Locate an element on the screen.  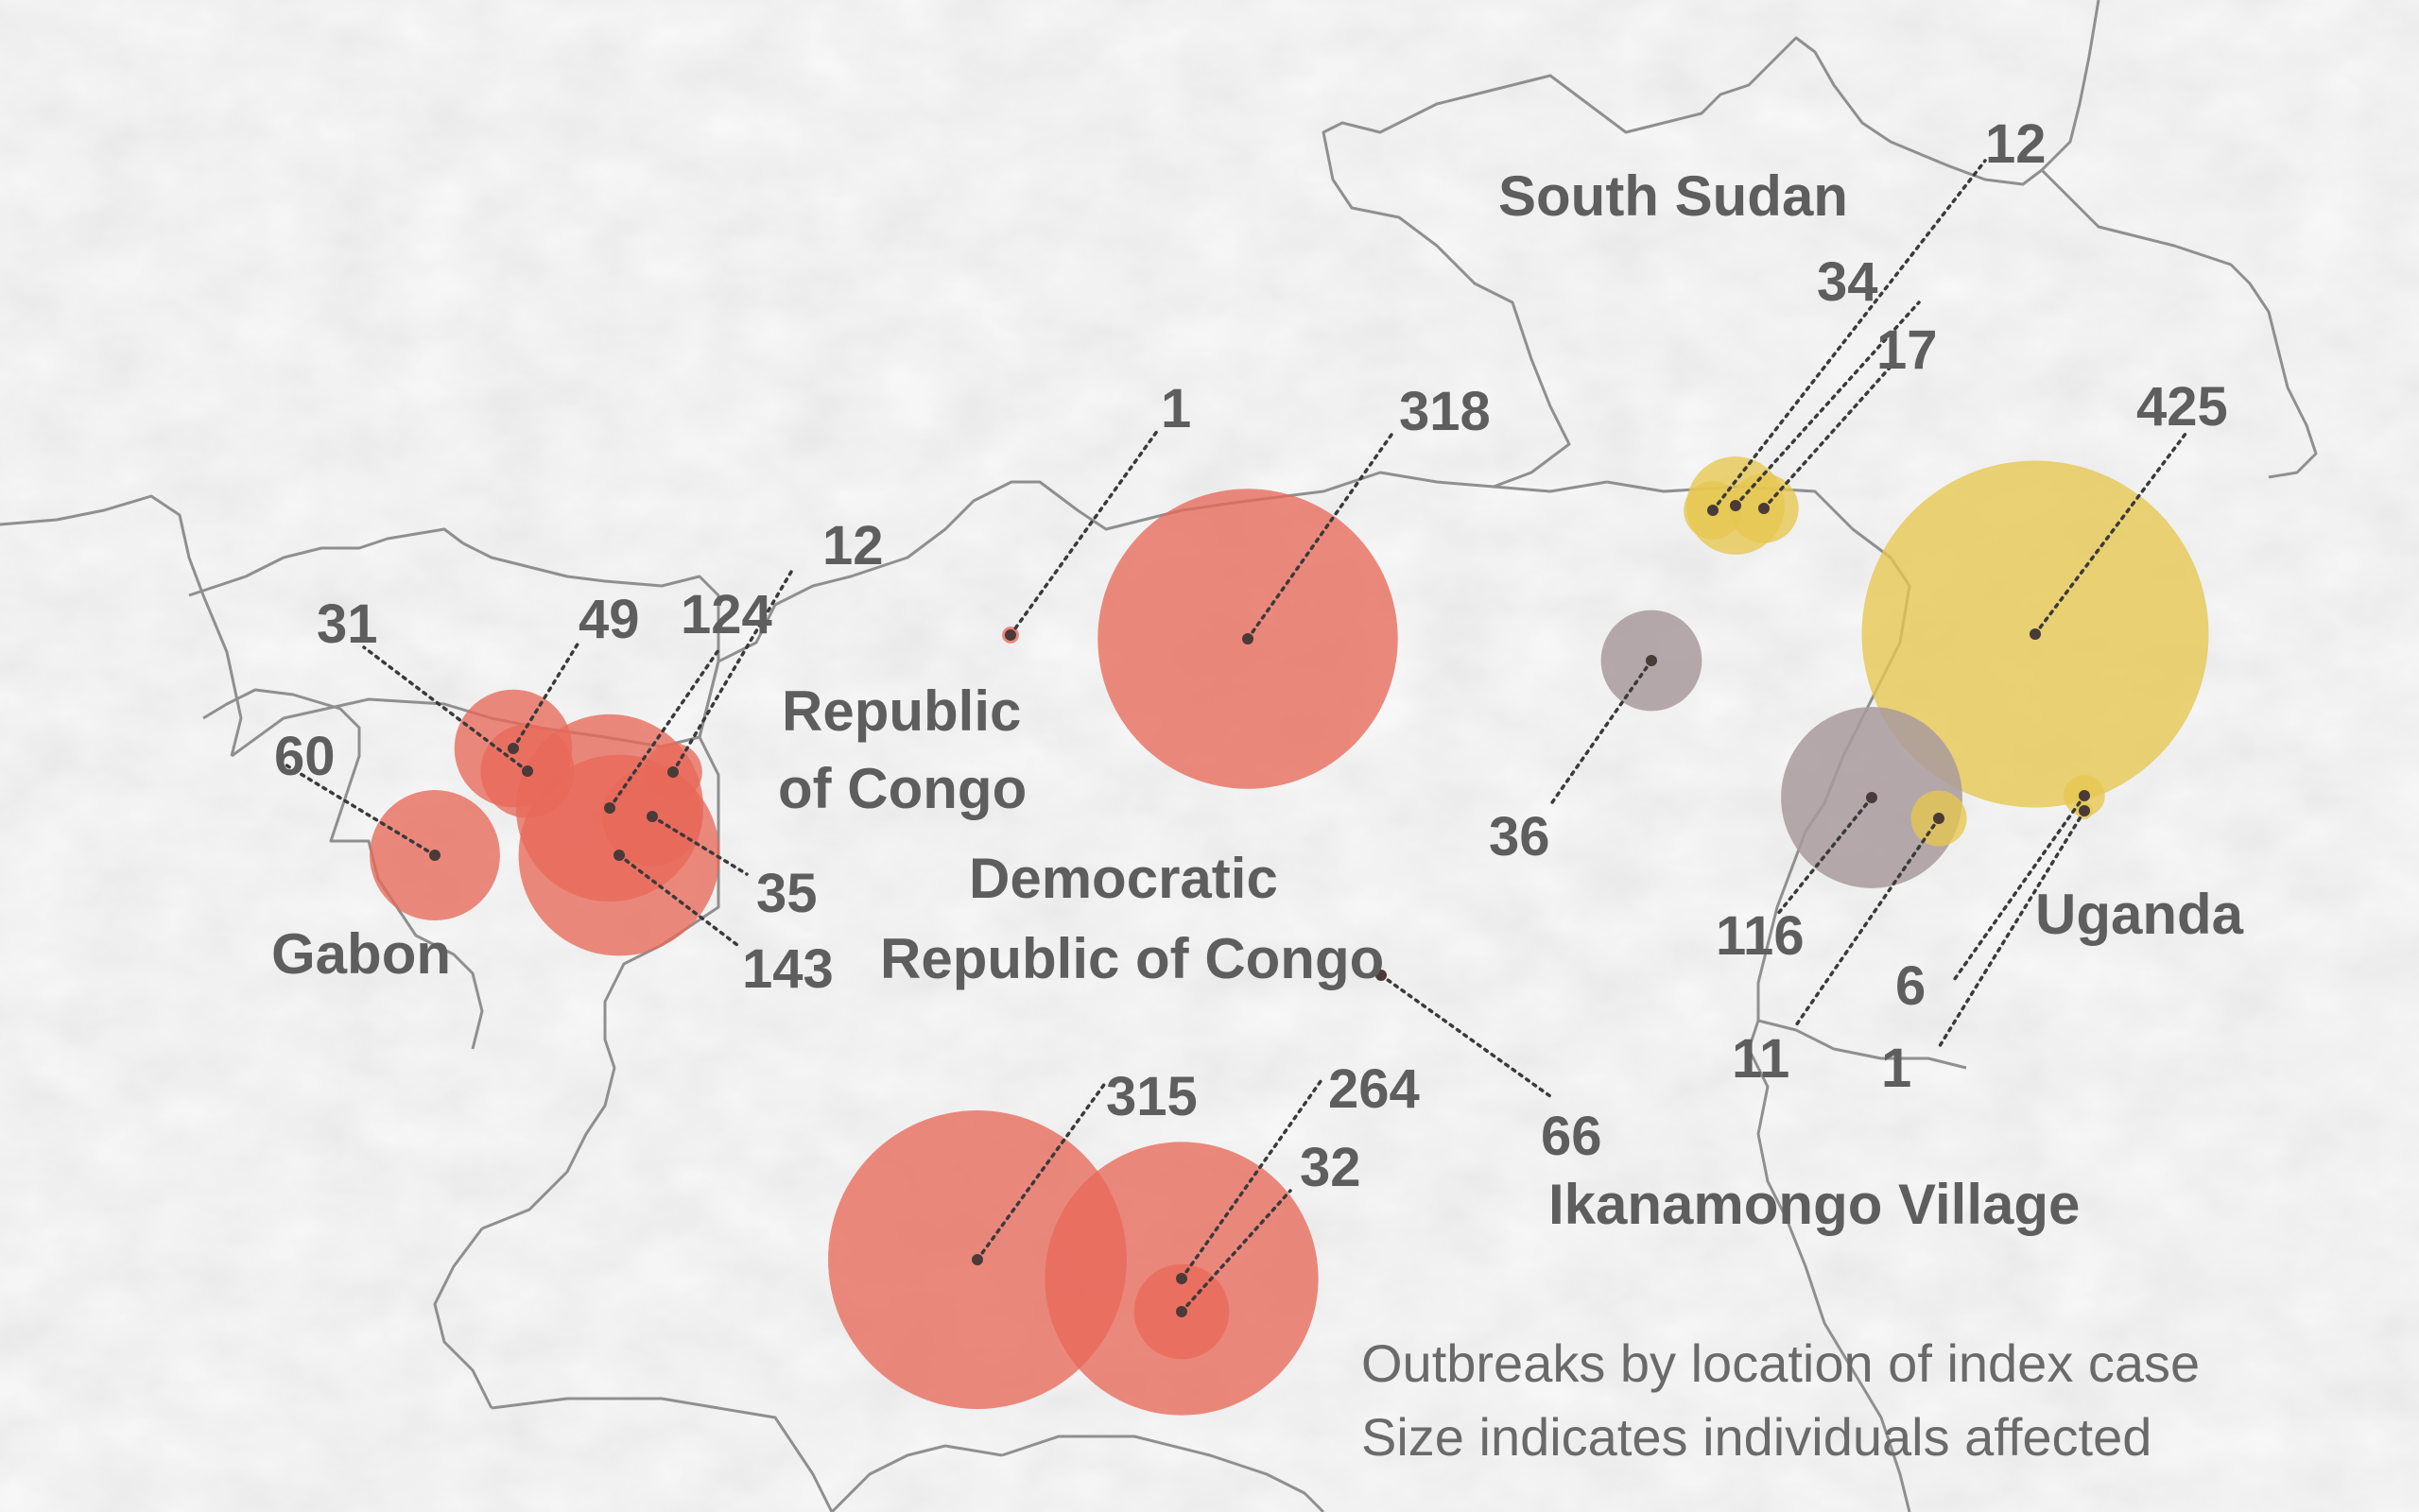
country-label-republic-of-congo-line2: of Congo is located at coordinates (903, 788).